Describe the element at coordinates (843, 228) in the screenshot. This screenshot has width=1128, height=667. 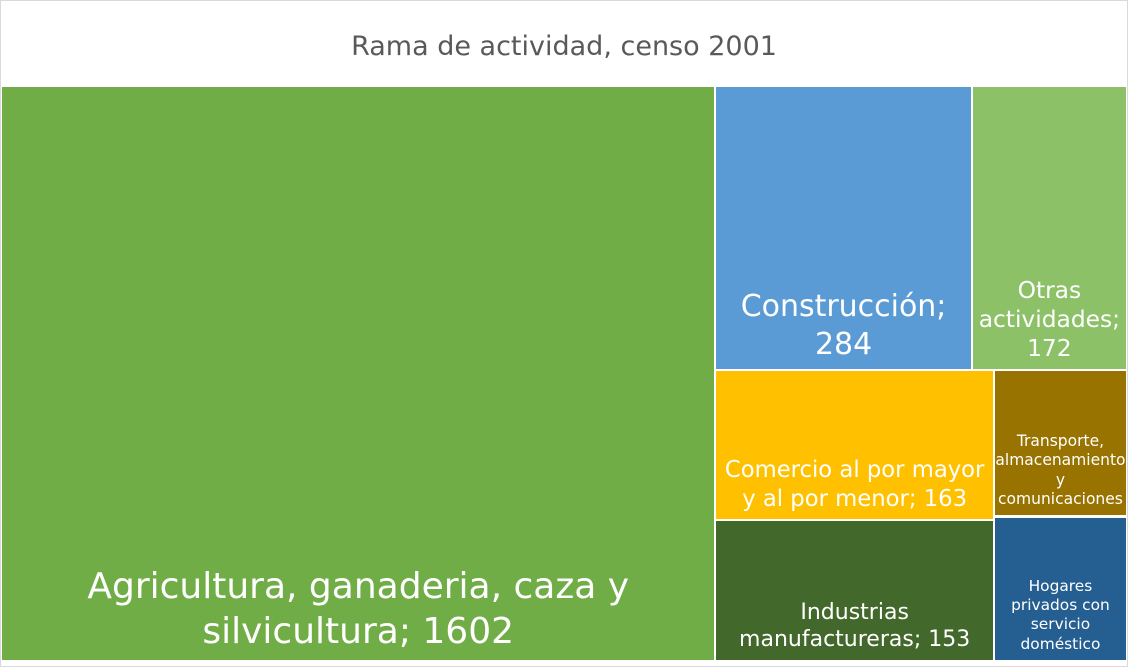
I see `treemap-tile: Construcción284` at that location.